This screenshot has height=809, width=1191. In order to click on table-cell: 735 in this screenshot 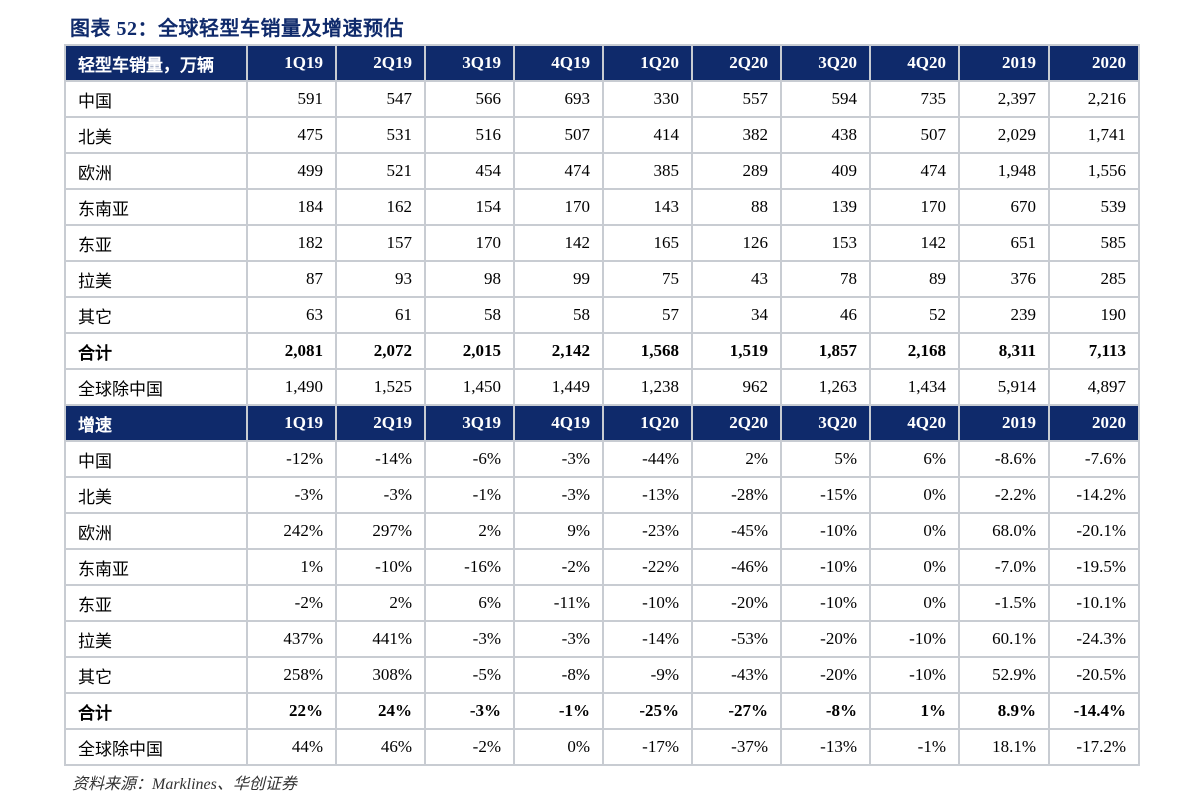, I will do `click(914, 99)`.